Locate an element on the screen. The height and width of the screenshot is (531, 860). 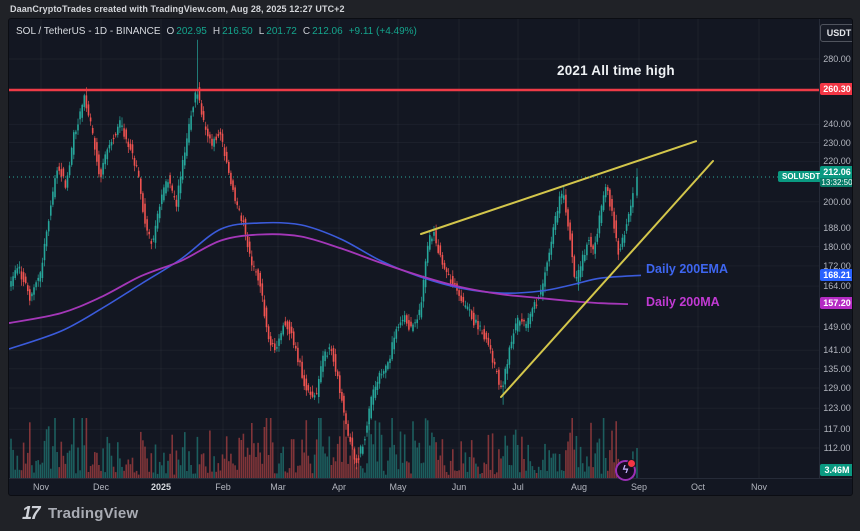
month-label: Feb is located at coordinates (223, 487).